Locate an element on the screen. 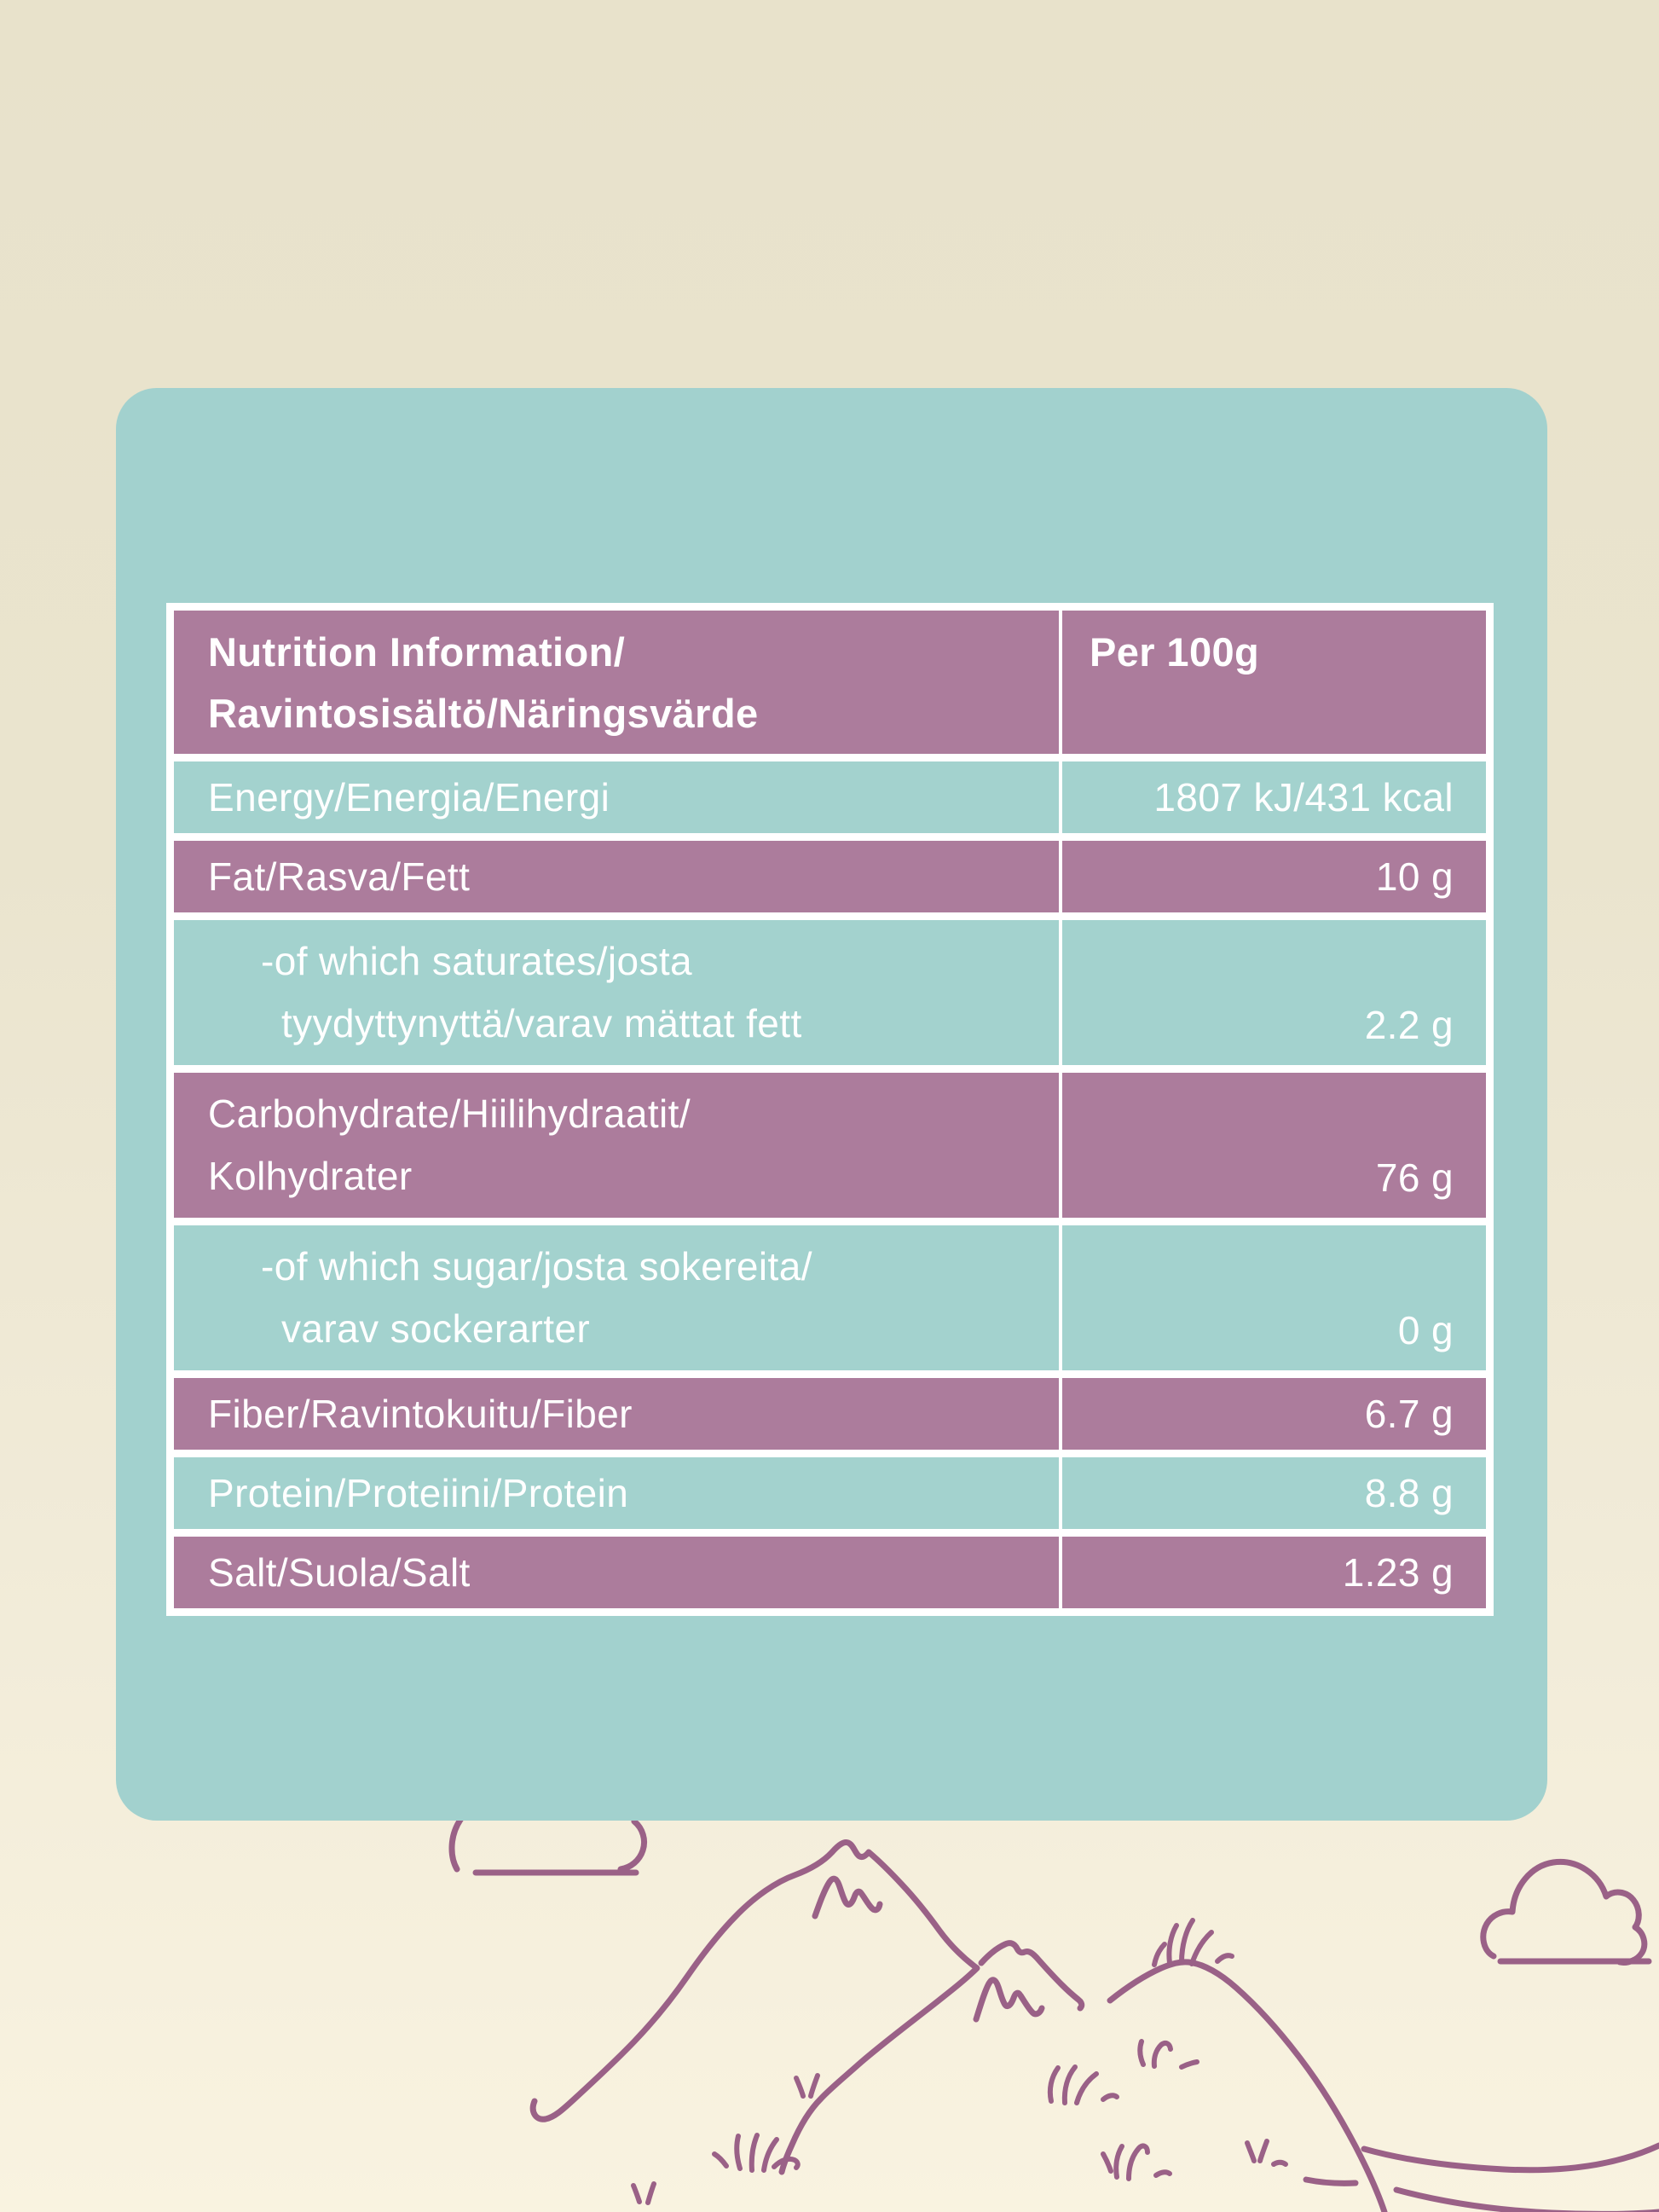  table-row-protein: Protein/Proteiini/Protein 8.8 g is located at coordinates (830, 1493).